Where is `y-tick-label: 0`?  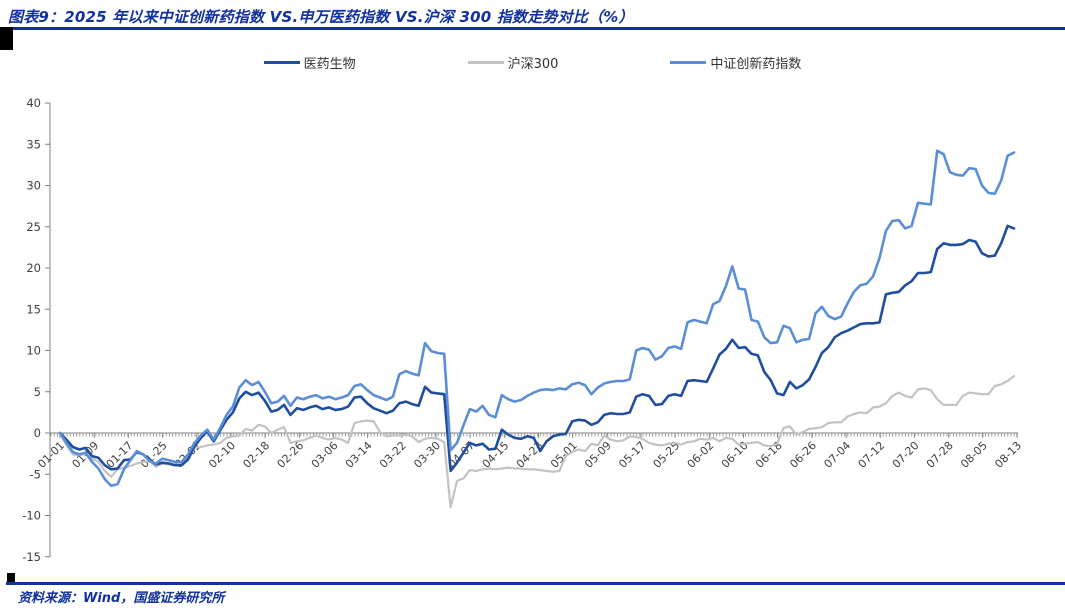
y-tick-label: 0 is located at coordinates (37, 433).